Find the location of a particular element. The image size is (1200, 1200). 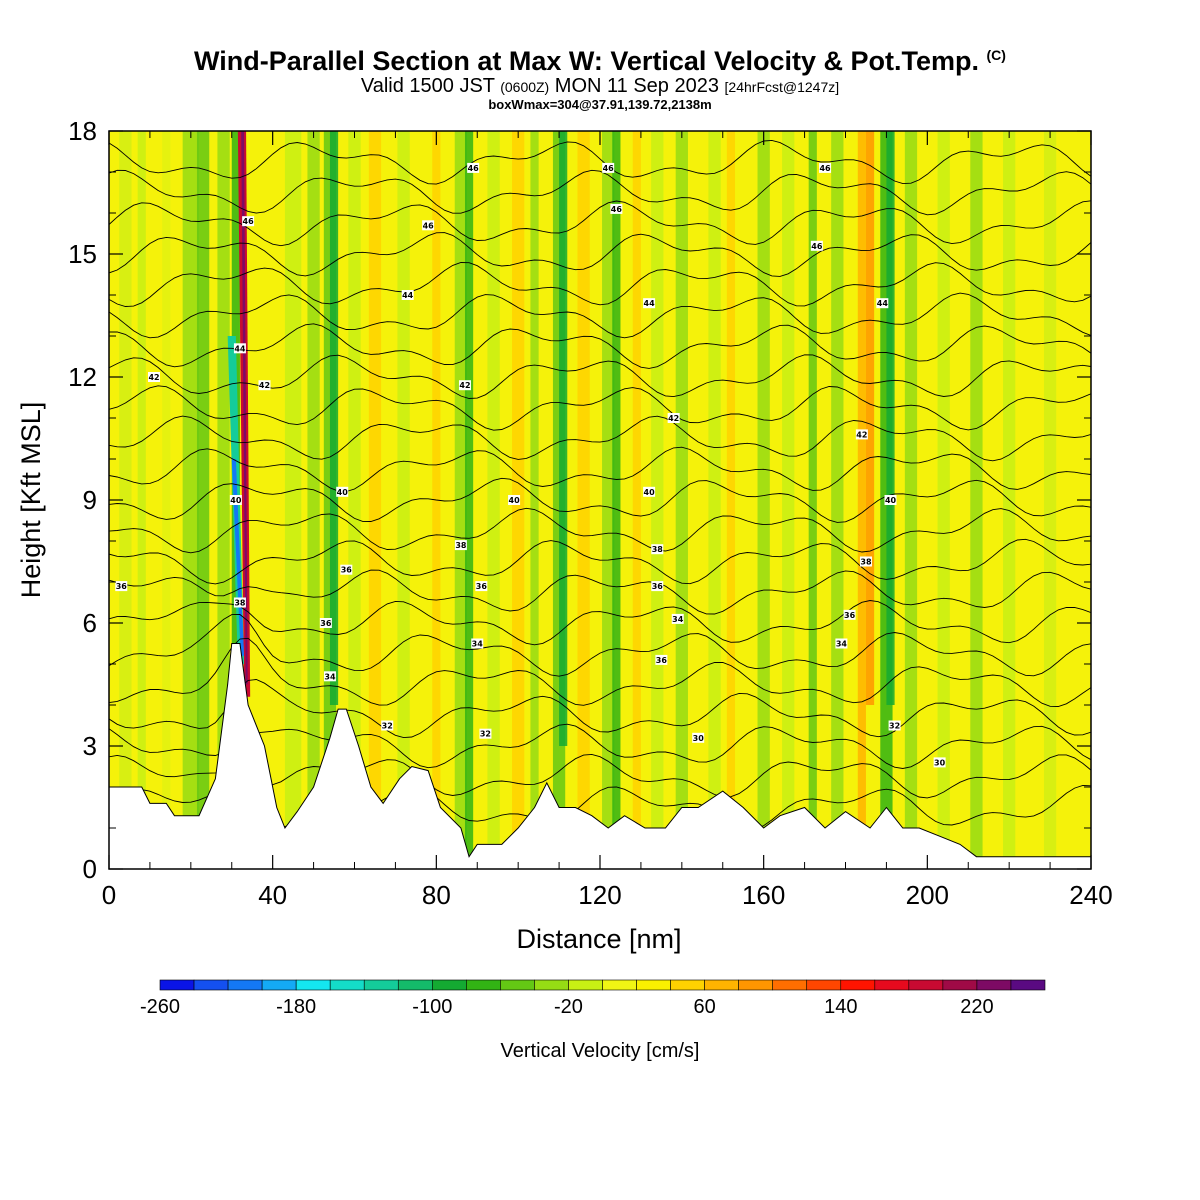

contour-label: 30 is located at coordinates (698, 737).